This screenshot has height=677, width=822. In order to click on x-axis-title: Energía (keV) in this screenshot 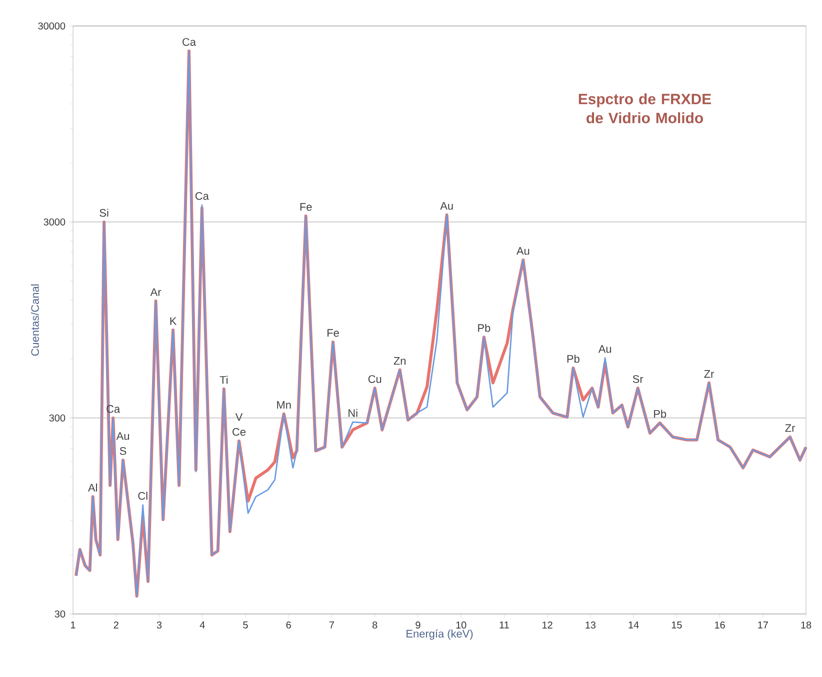, I will do `click(439, 634)`.